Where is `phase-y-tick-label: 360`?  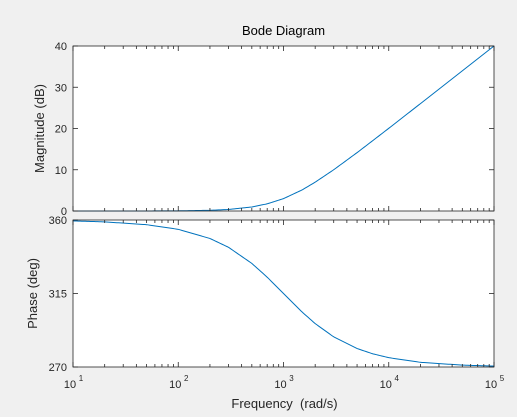 phase-y-tick-label: 360 is located at coordinates (58, 221).